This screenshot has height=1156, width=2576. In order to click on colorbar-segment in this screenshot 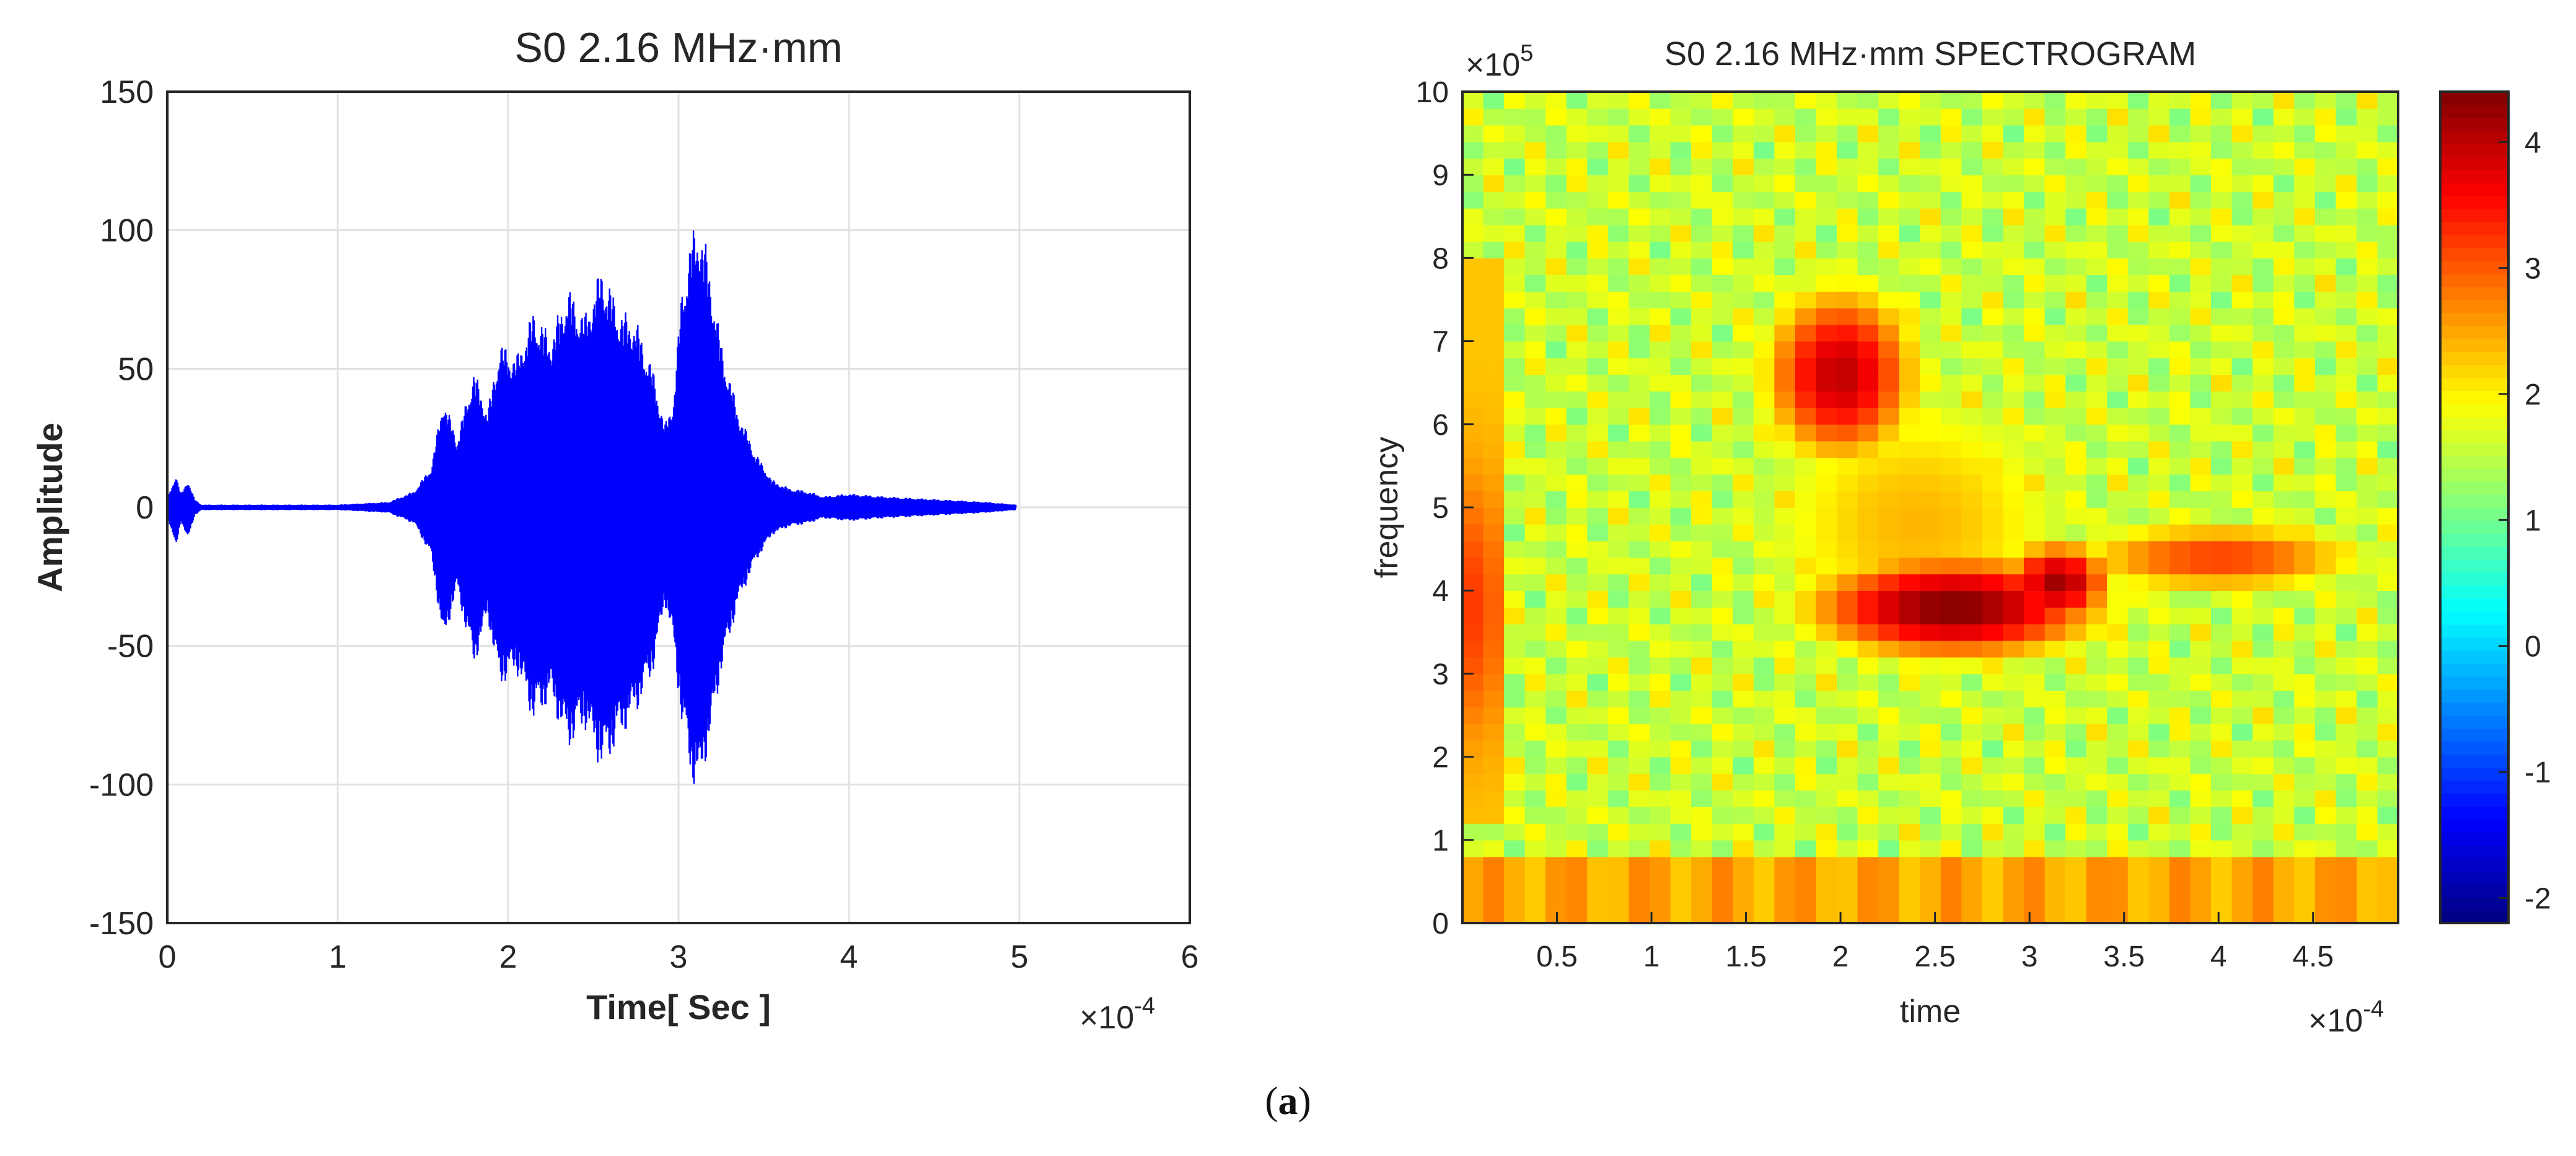, I will do `click(2474, 605)`.